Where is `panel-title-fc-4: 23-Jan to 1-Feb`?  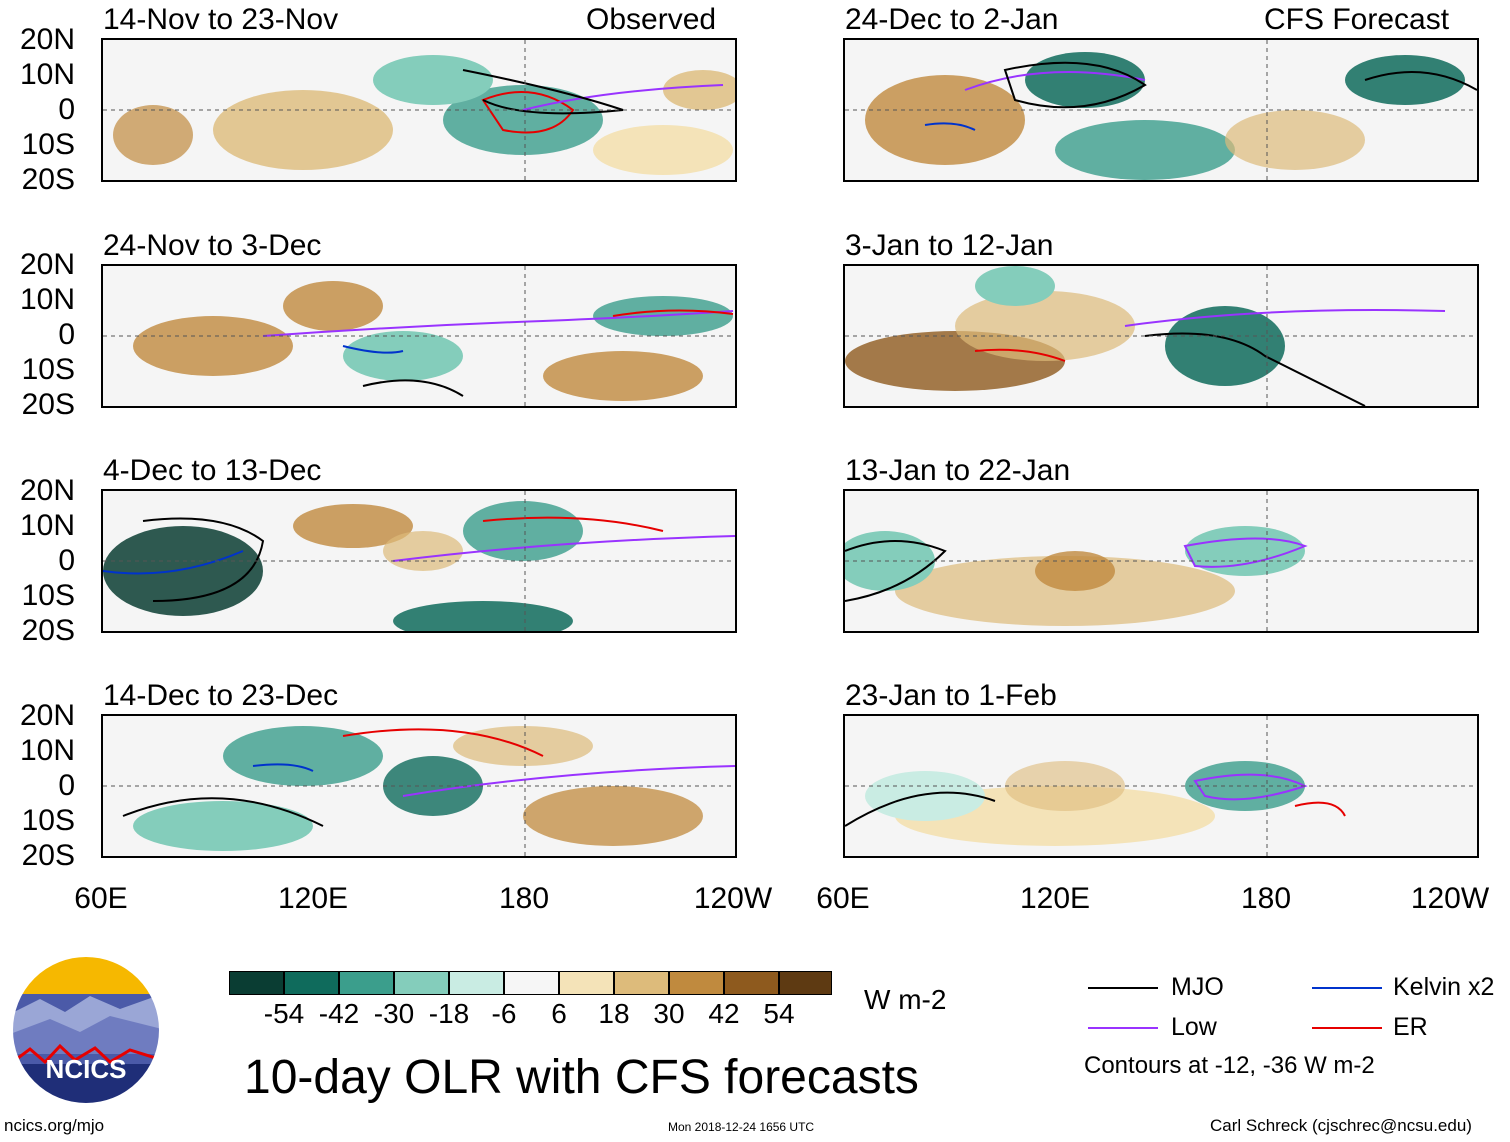 panel-title-fc-4: 23-Jan to 1-Feb is located at coordinates (951, 695).